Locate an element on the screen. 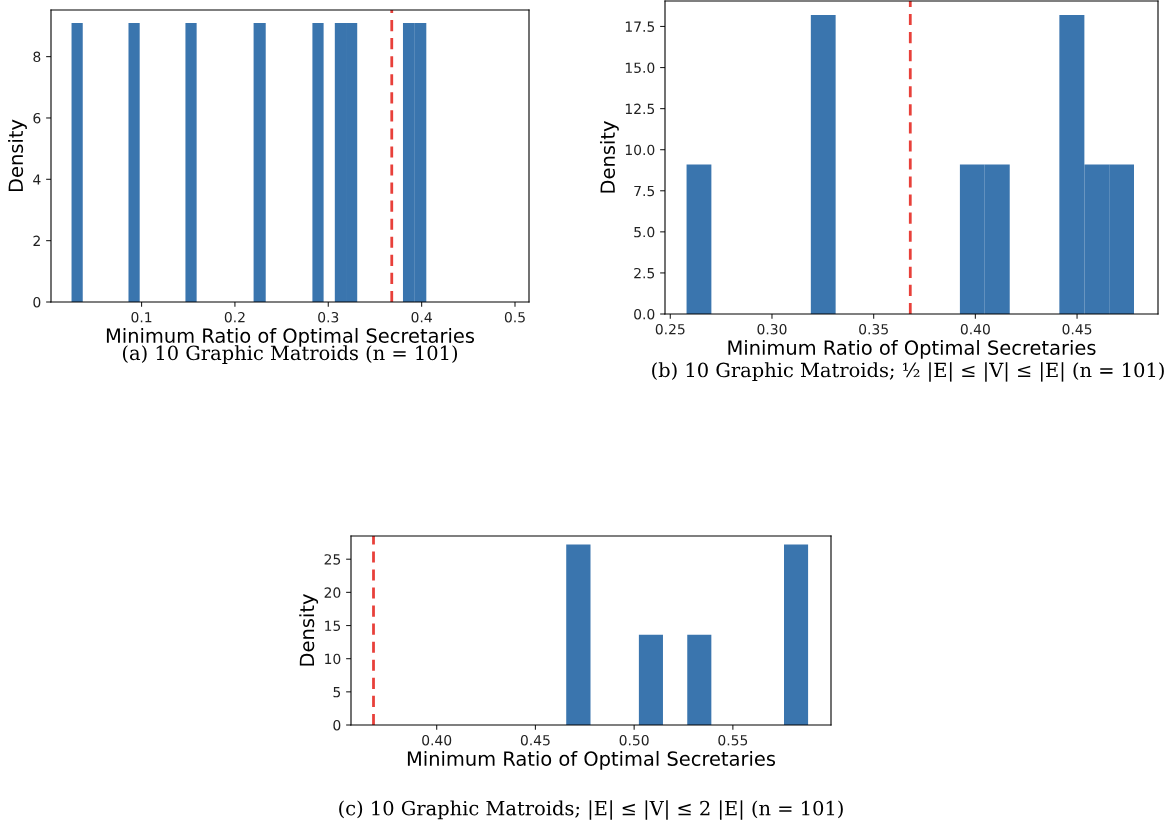 The width and height of the screenshot is (1171, 826). y-tick-label: 7.5 is located at coordinates (644, 191).